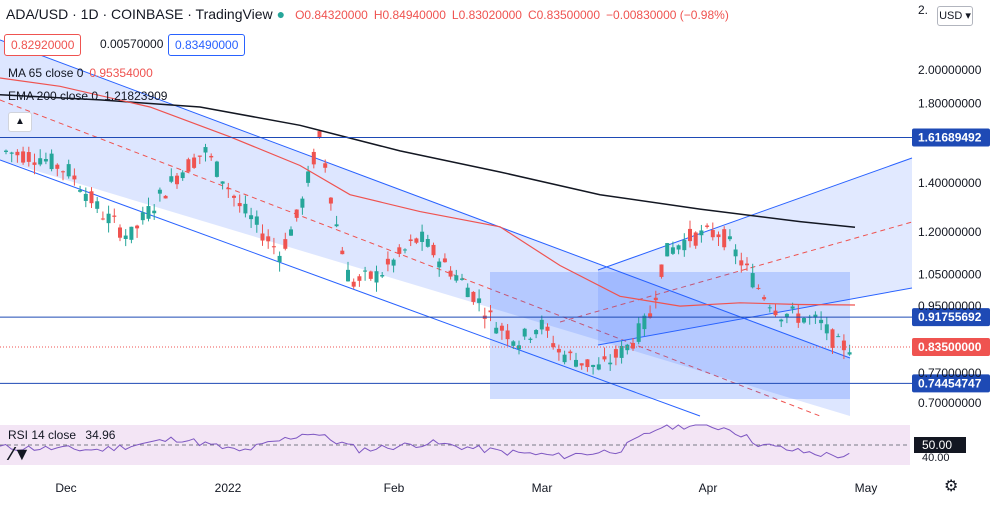  What do you see at coordinates (228, 488) in the screenshot?
I see `time-tick-label: 2022` at bounding box center [228, 488].